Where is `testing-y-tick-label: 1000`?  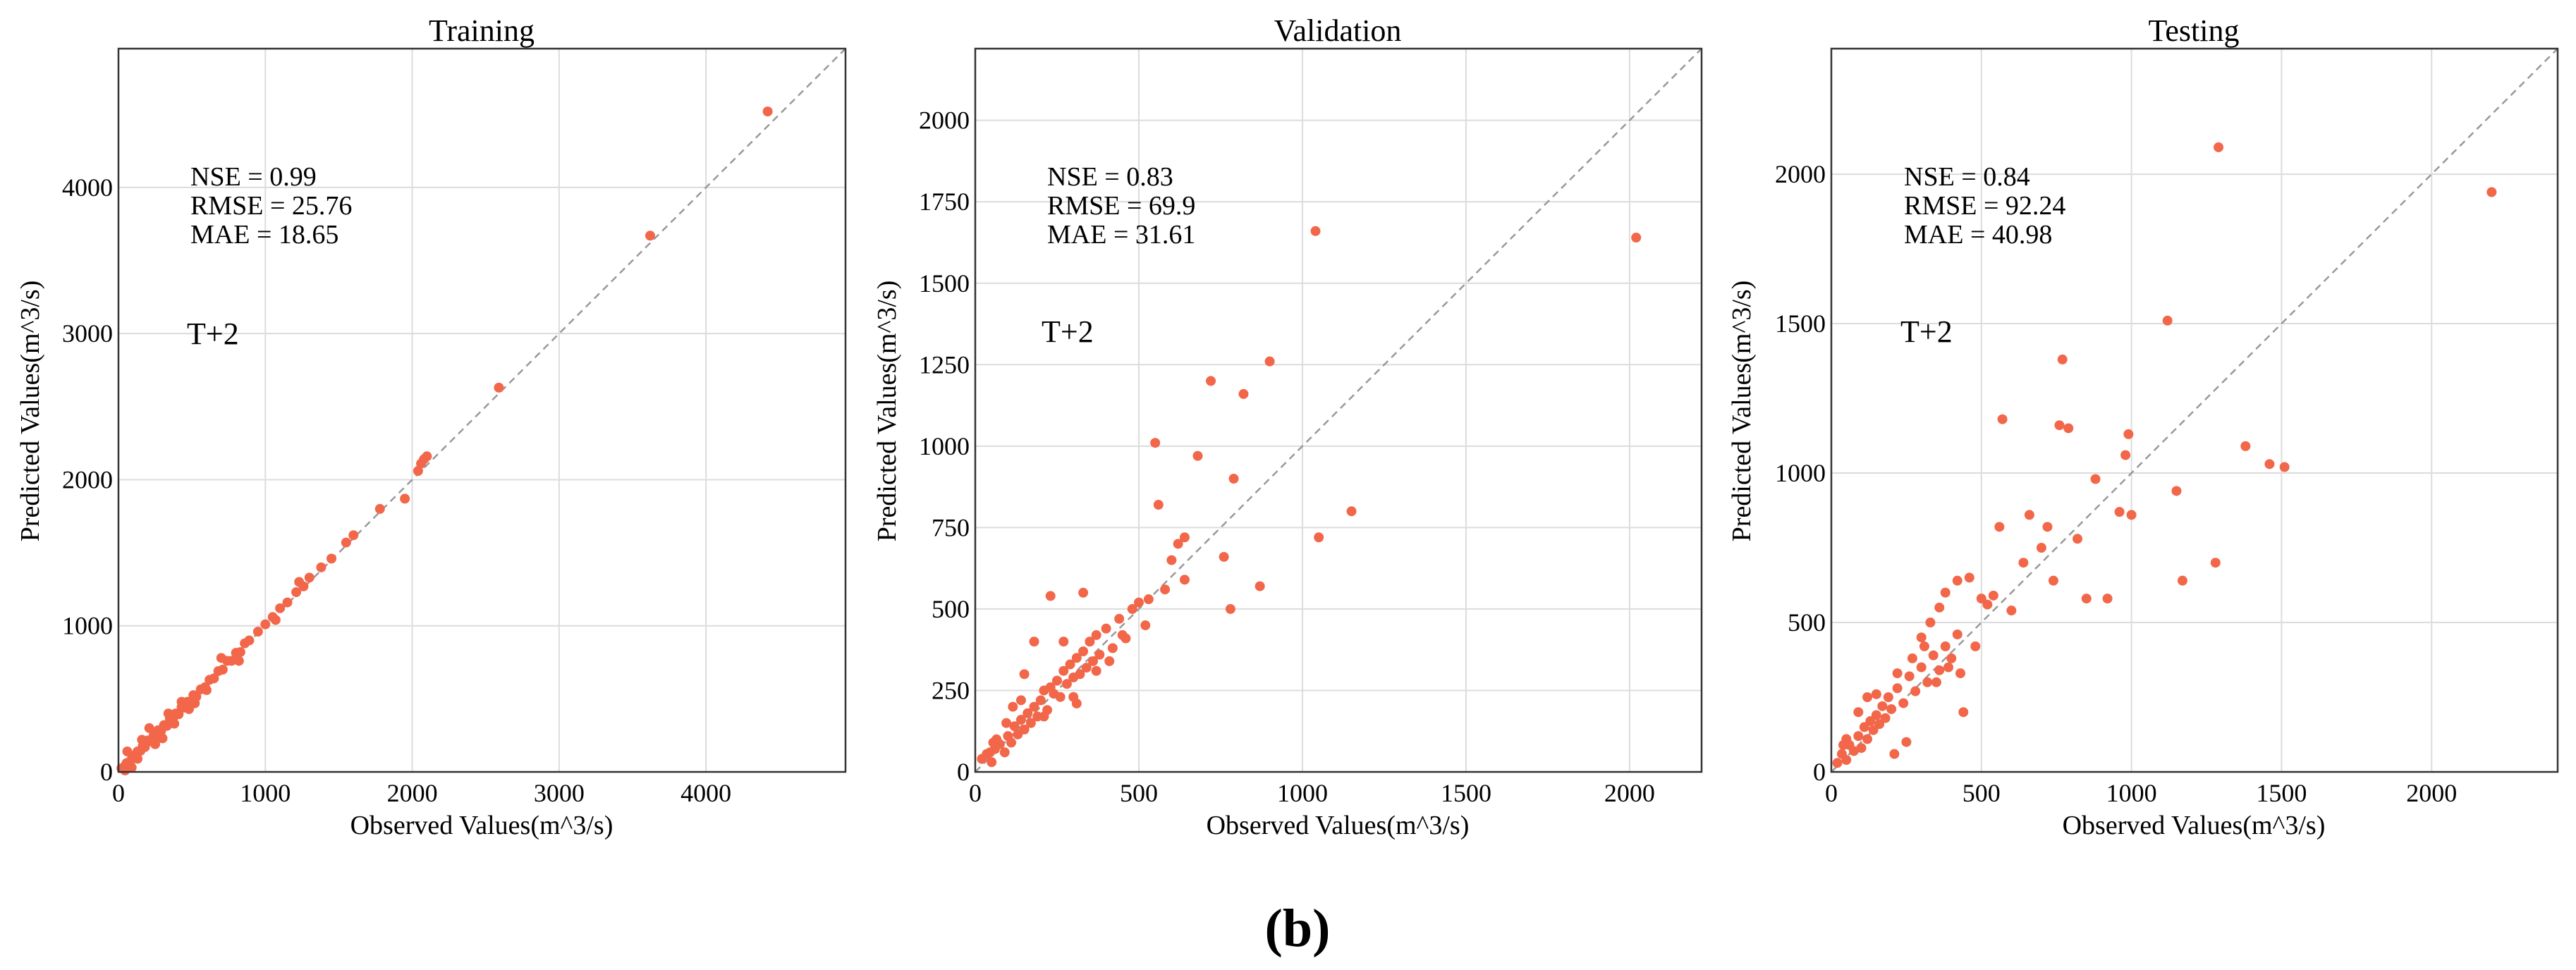 testing-y-tick-label: 1000 is located at coordinates (1801, 473).